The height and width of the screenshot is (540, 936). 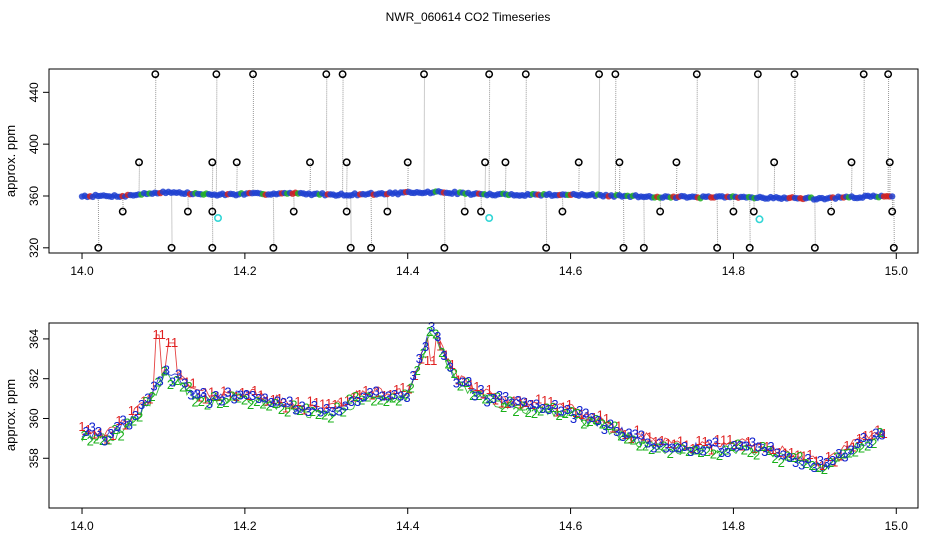 I want to click on bottom-x-tick-label: 14.0, so click(x=82, y=526).